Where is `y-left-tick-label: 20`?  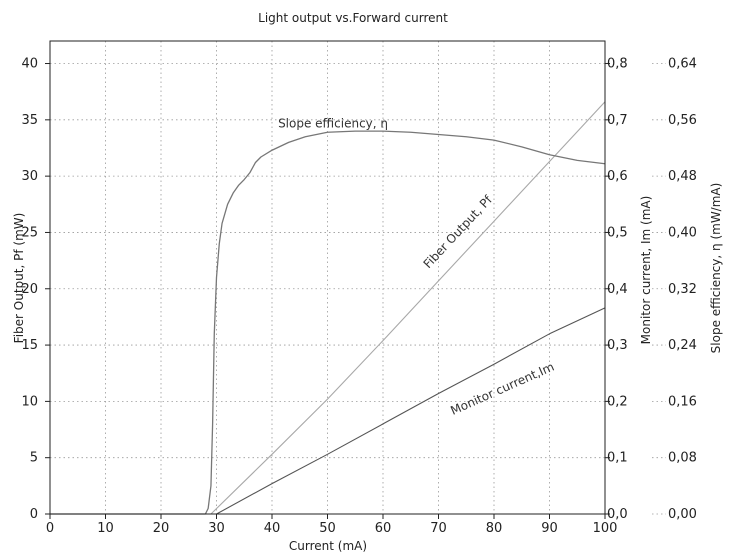 y-left-tick-label: 20 is located at coordinates (29, 289).